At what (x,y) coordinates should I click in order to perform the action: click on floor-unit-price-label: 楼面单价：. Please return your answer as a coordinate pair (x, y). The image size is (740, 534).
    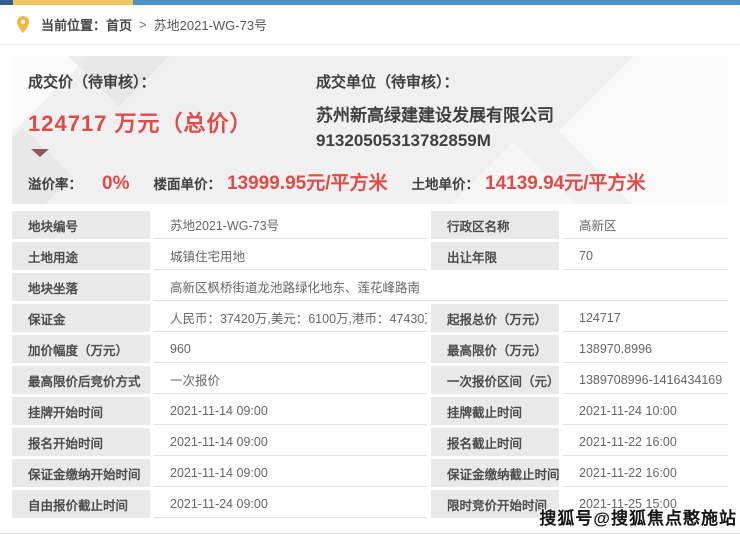
    Looking at the image, I should click on (187, 184).